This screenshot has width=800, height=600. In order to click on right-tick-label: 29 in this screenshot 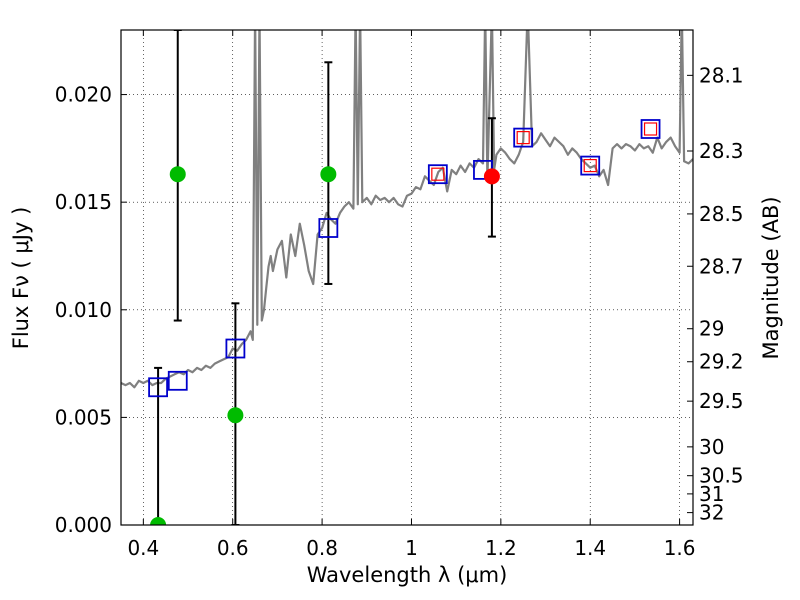, I will do `click(711, 329)`.